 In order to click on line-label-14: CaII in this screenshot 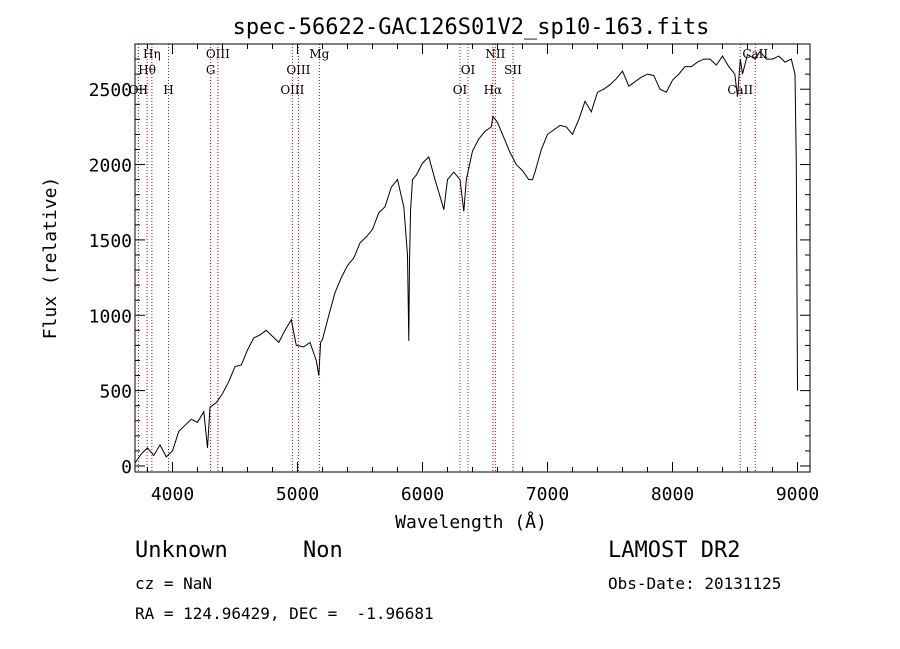, I will do `click(740, 90)`.